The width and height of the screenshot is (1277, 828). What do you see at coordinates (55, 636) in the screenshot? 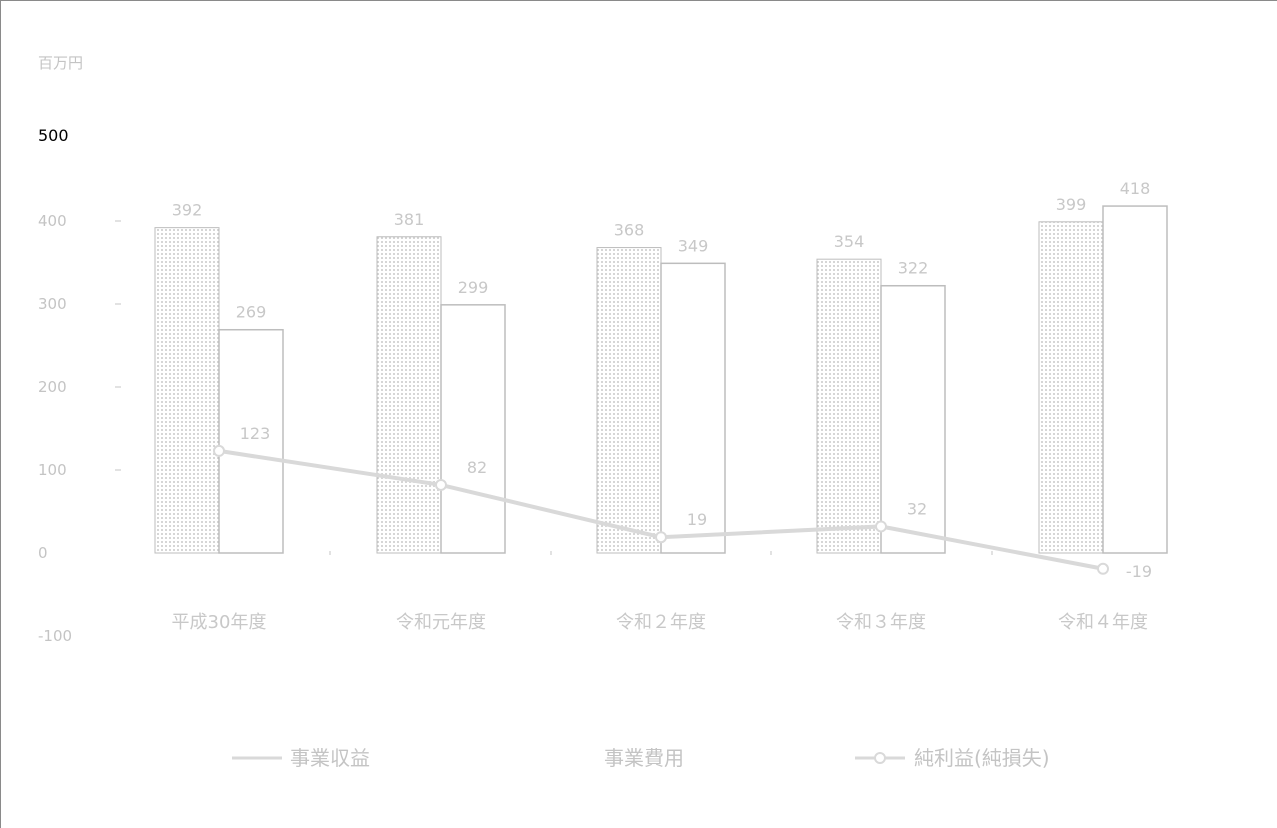
I see `y-tick-label: -100` at bounding box center [55, 636].